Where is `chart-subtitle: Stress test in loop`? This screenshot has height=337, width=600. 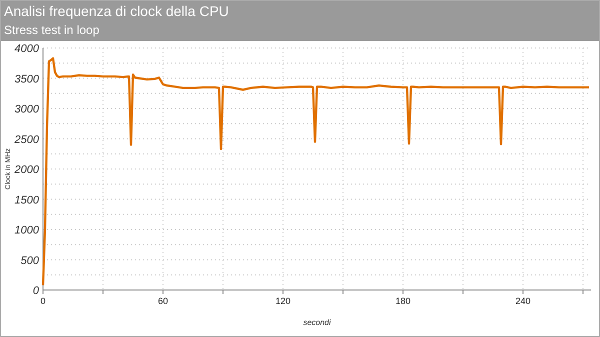 chart-subtitle: Stress test in loop is located at coordinates (52, 30).